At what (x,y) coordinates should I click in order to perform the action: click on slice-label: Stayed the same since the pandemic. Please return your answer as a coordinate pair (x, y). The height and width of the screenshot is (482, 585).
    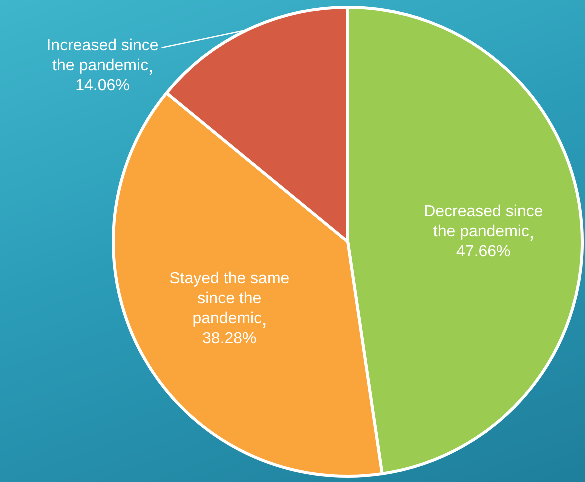
    Looking at the image, I should click on (230, 299).